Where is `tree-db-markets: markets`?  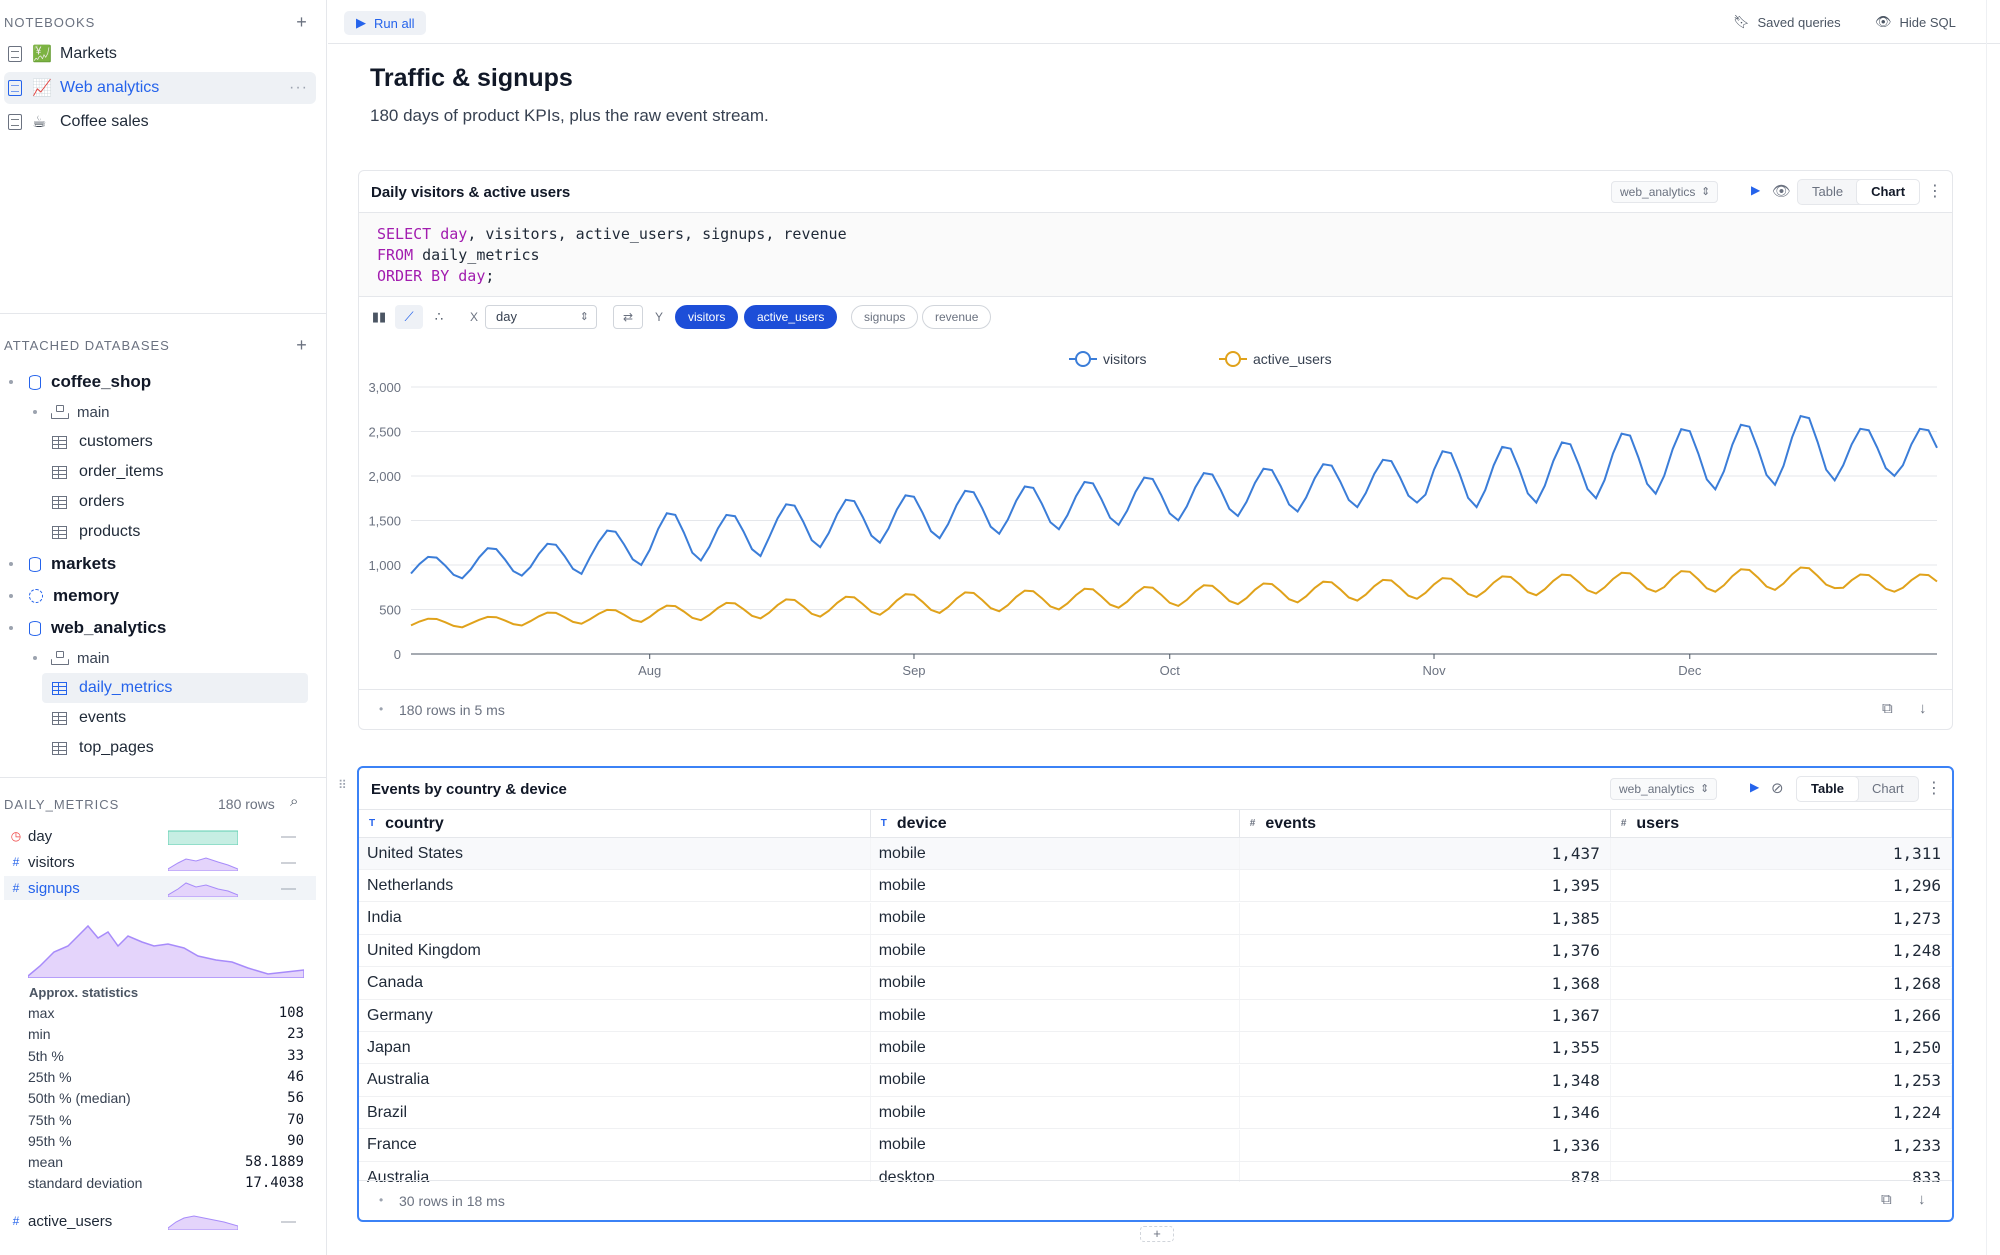
tree-db-markets: markets is located at coordinates (160, 564).